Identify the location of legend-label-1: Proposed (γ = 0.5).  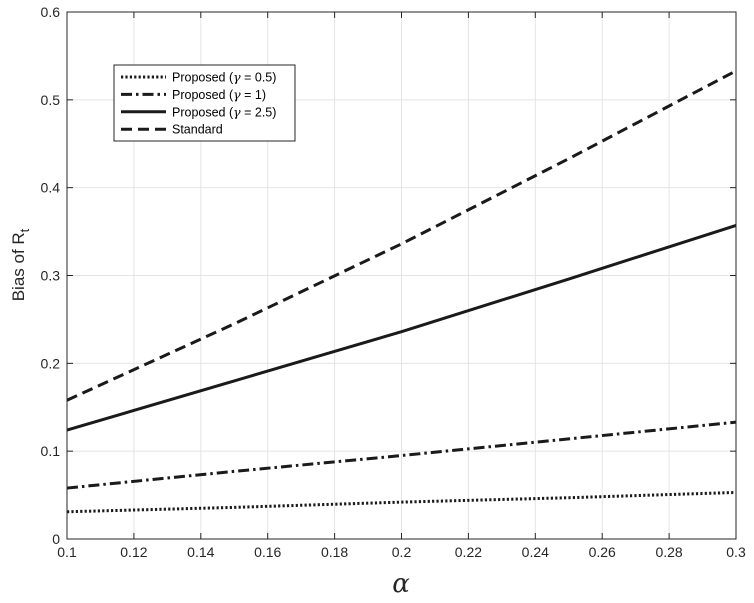
(224, 77).